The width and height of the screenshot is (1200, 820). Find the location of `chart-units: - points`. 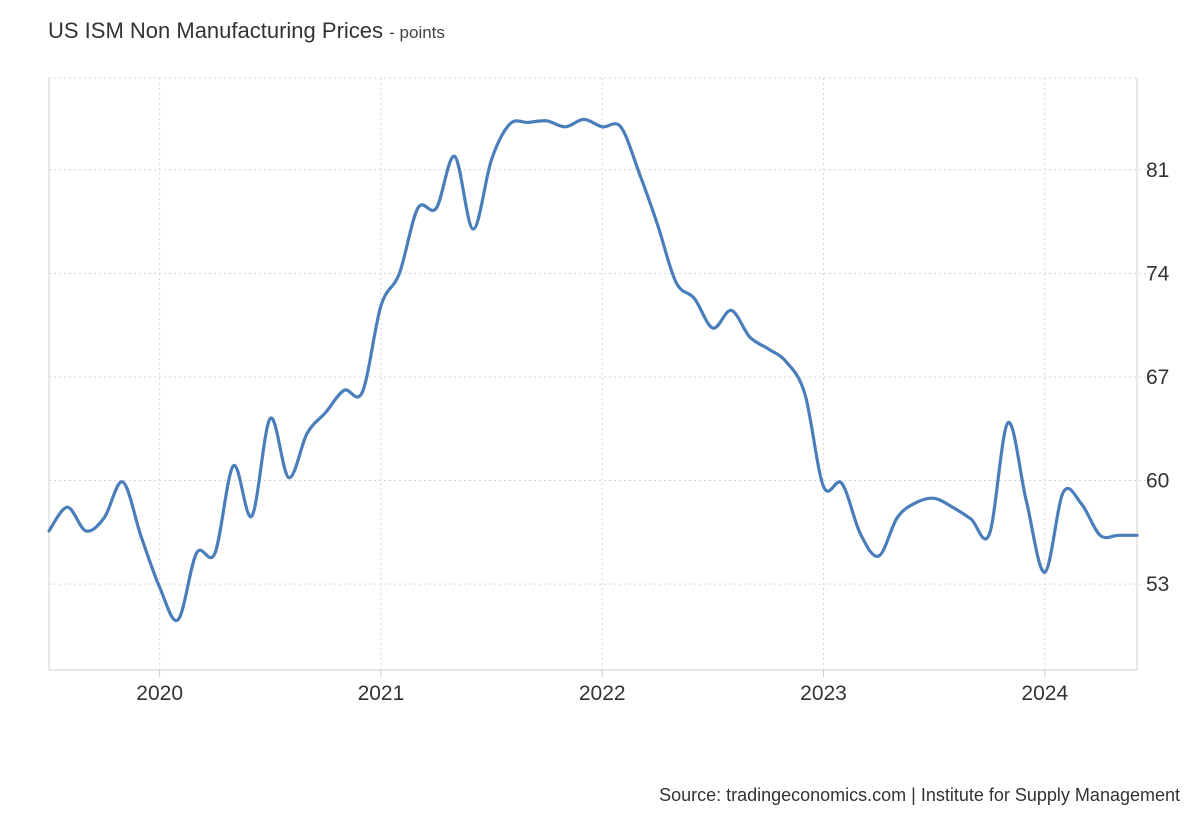

chart-units: - points is located at coordinates (417, 32).